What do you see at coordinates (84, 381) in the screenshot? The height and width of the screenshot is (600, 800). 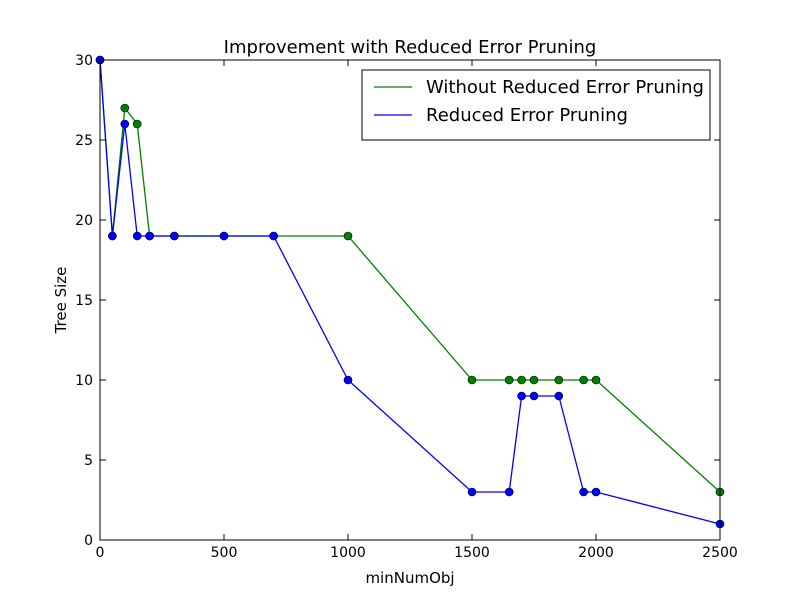 I see `y-tick-label: 10` at bounding box center [84, 381].